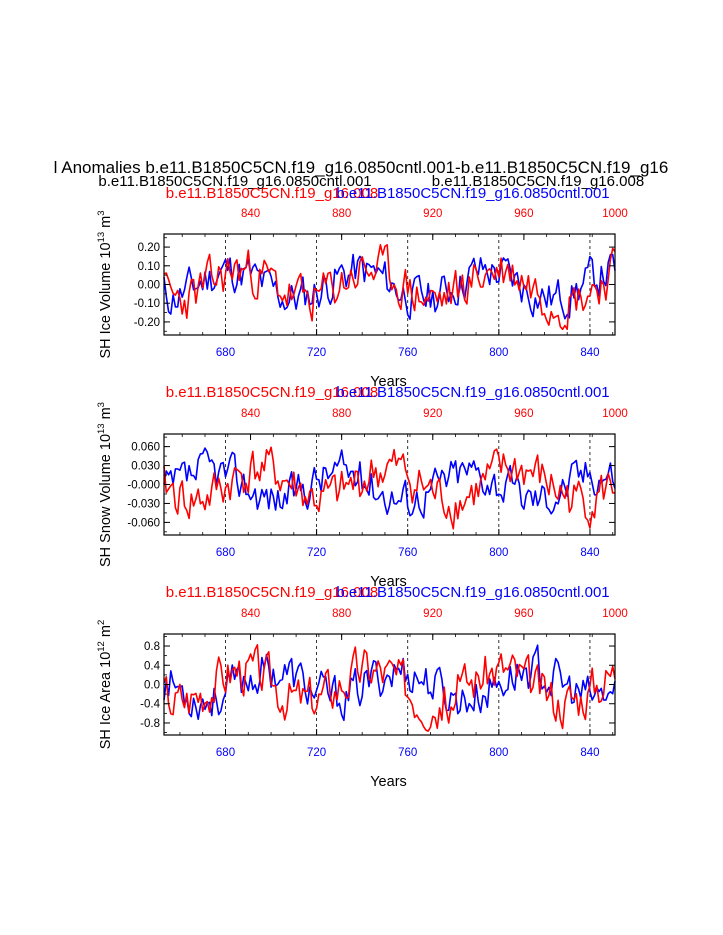  What do you see at coordinates (150, 705) in the screenshot?
I see `y-tick-label: -0.4` at bounding box center [150, 705].